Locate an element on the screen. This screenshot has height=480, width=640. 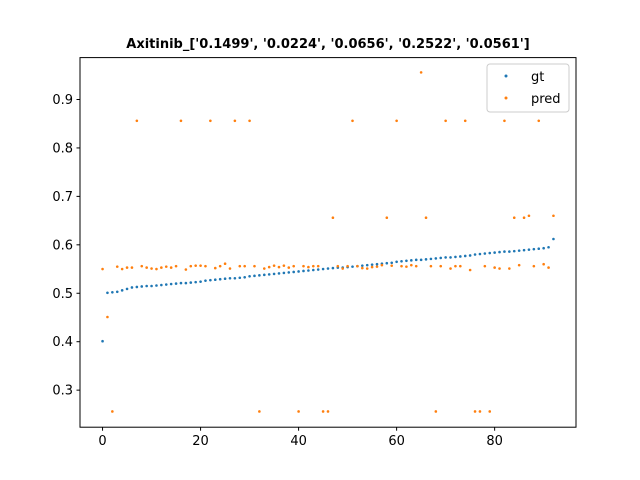
legend-label-gt: gt is located at coordinates (537, 77).